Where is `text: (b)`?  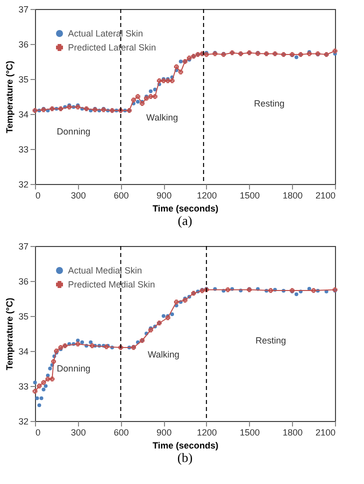 text: (b) is located at coordinates (185, 457).